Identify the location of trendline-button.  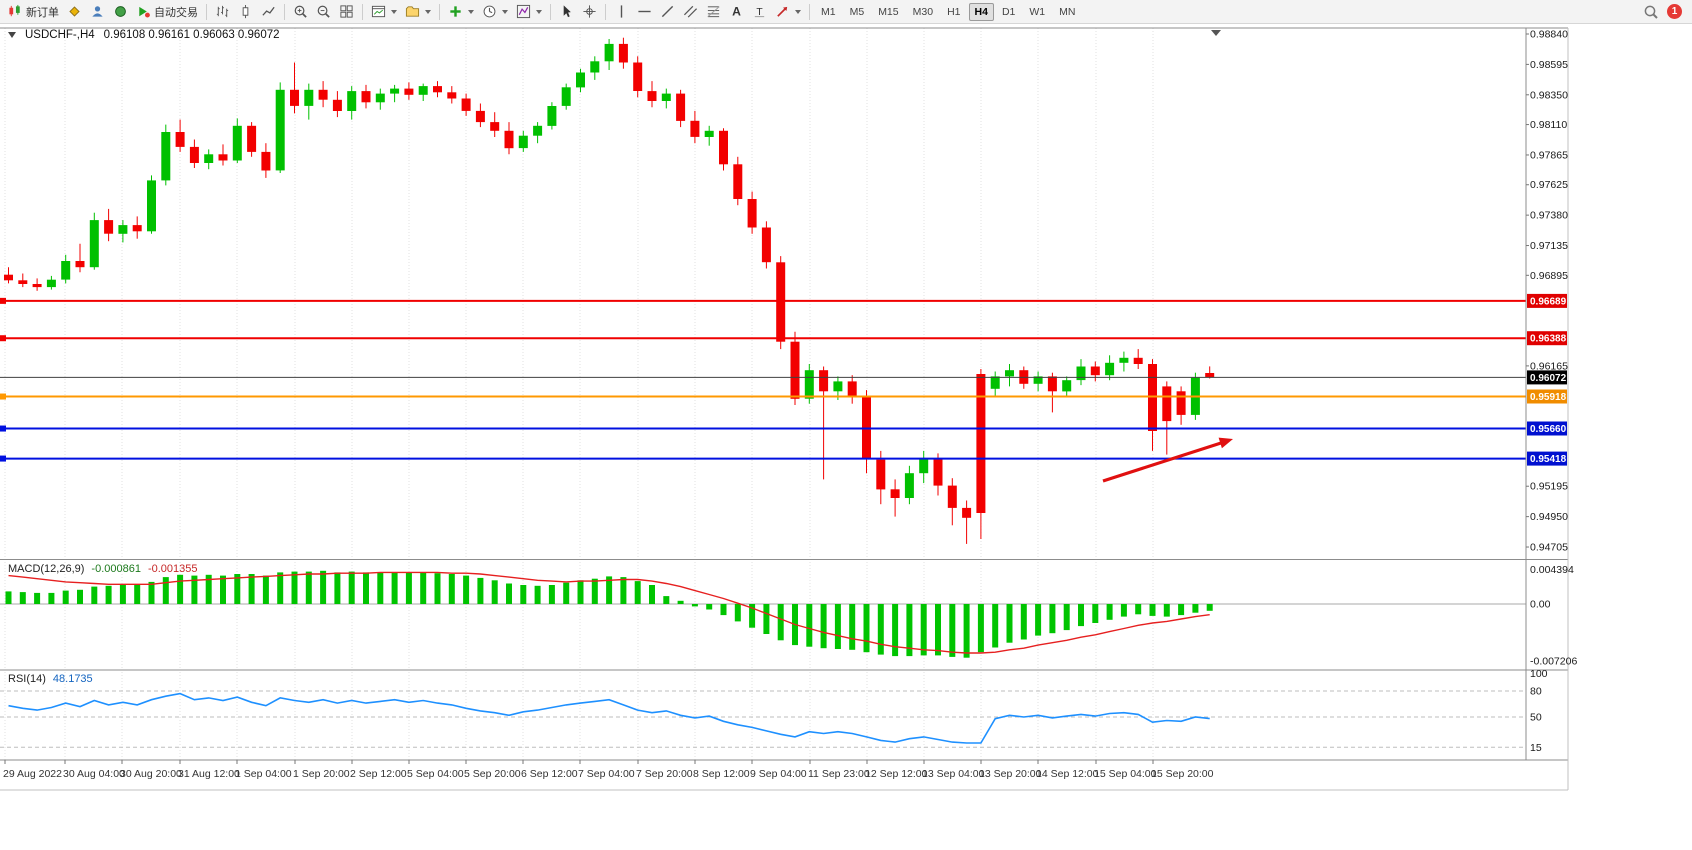
(667, 12).